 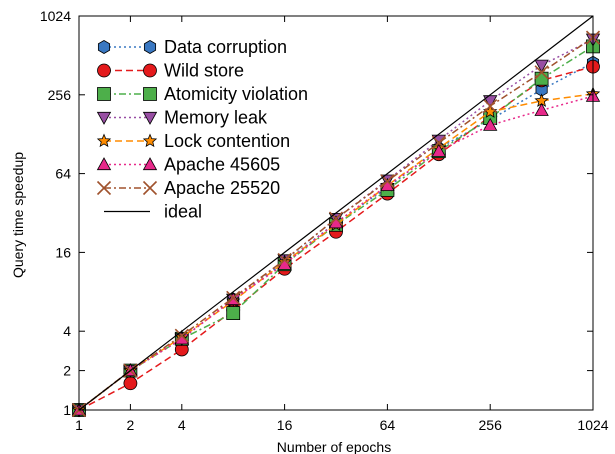 What do you see at coordinates (18, 215) in the screenshot?
I see `y-axis-label: Query time speedup` at bounding box center [18, 215].